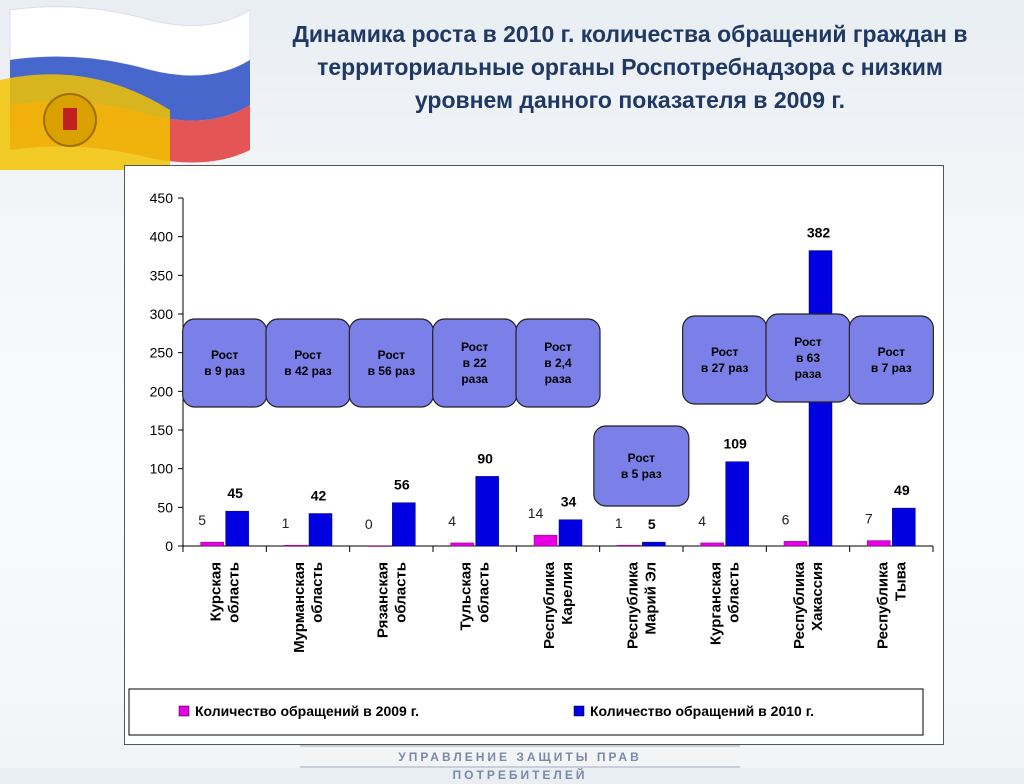 The width and height of the screenshot is (1024, 784). I want to click on x-category-label: Курскаяобласть, so click(225, 592).